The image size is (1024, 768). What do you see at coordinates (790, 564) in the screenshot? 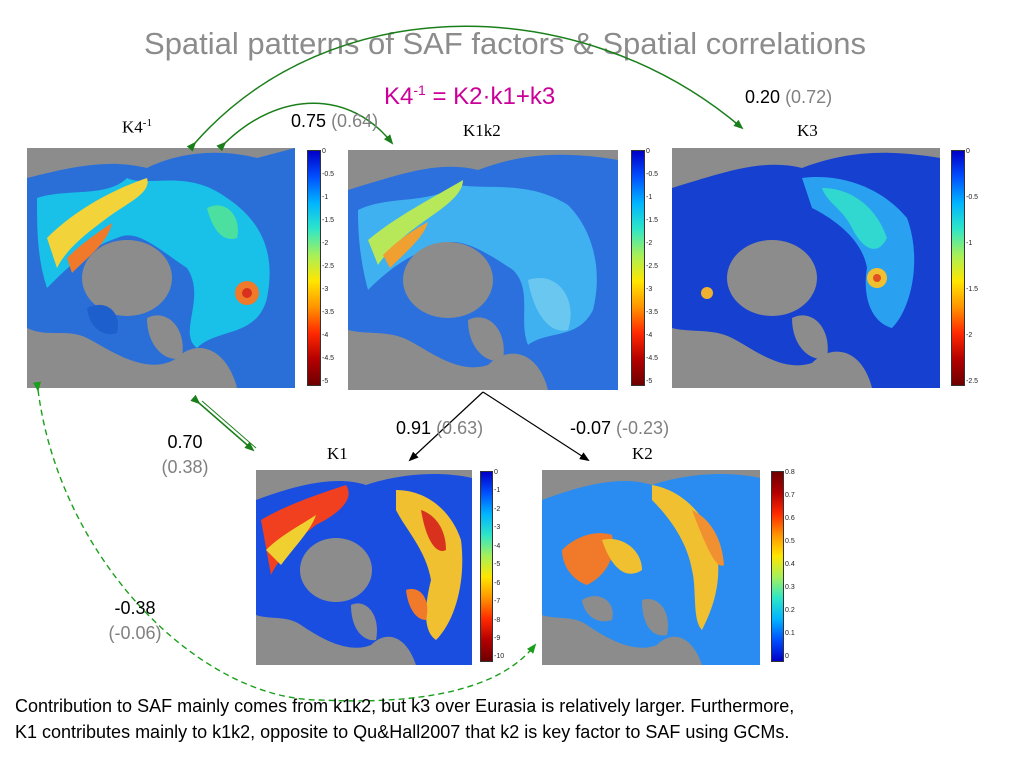
I see `colorbar-ticks-k2: 0.8 0.7 0.6 0.5 0.4 0.3 0.2 0.1 0` at bounding box center [790, 564].